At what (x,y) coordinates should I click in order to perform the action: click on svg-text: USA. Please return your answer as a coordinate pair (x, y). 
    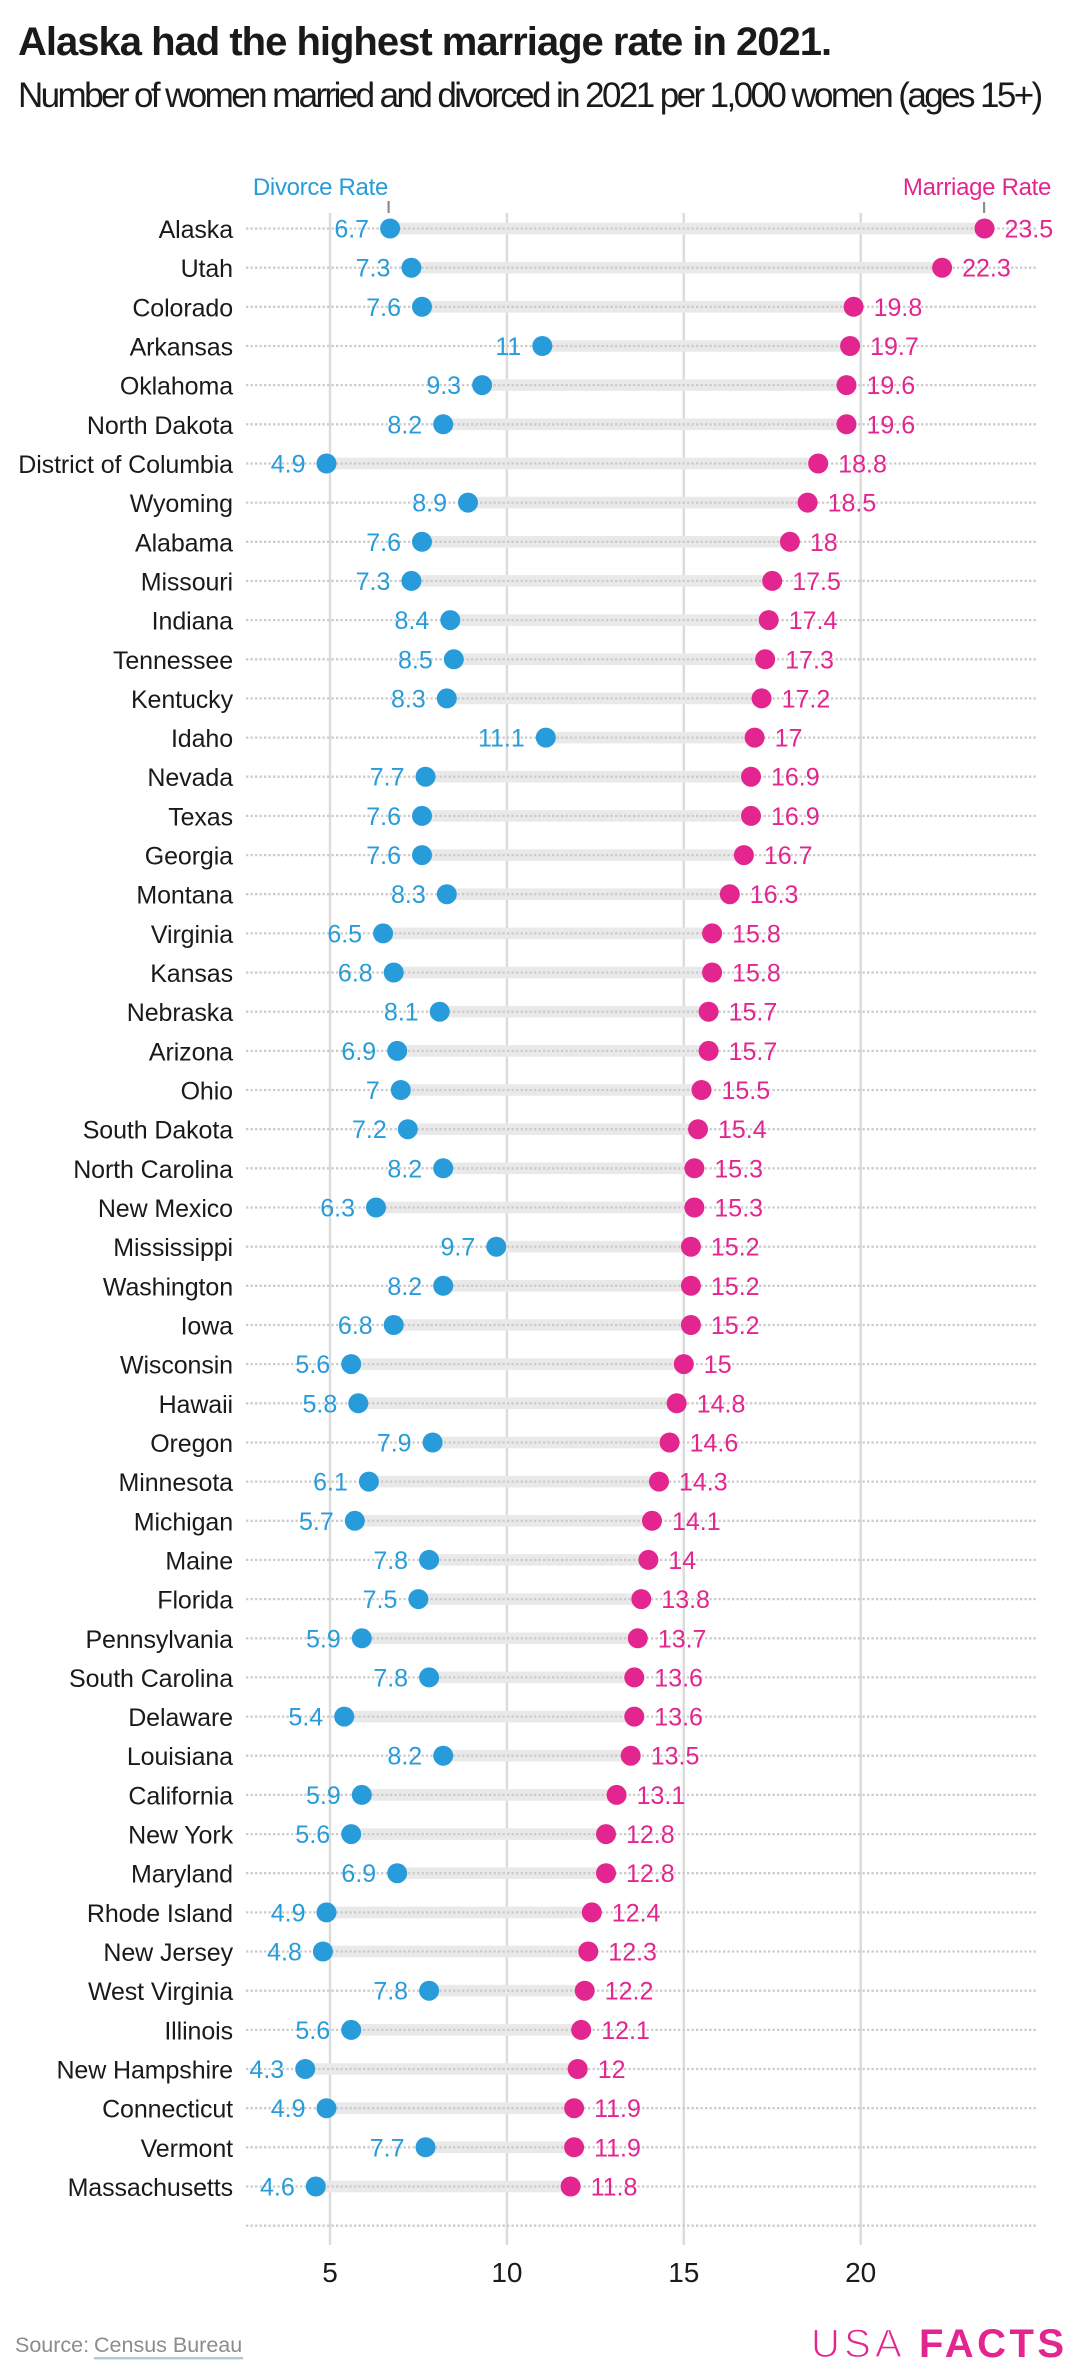
    Looking at the image, I should click on (858, 2344).